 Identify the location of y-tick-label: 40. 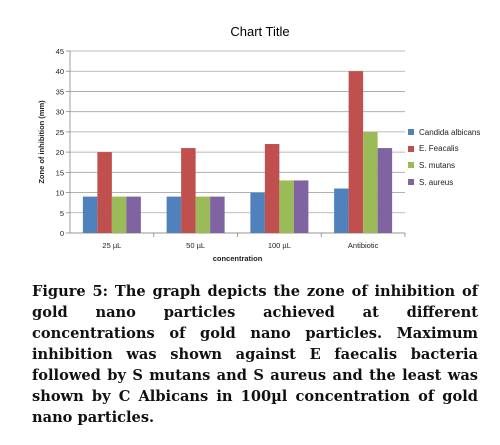
(60, 71).